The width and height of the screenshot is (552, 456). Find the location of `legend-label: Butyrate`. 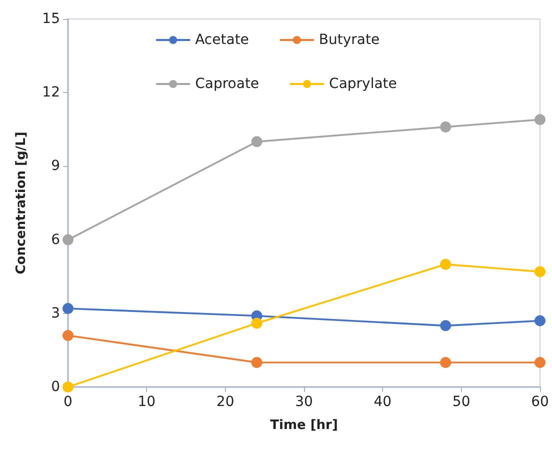

legend-label: Butyrate is located at coordinates (349, 40).